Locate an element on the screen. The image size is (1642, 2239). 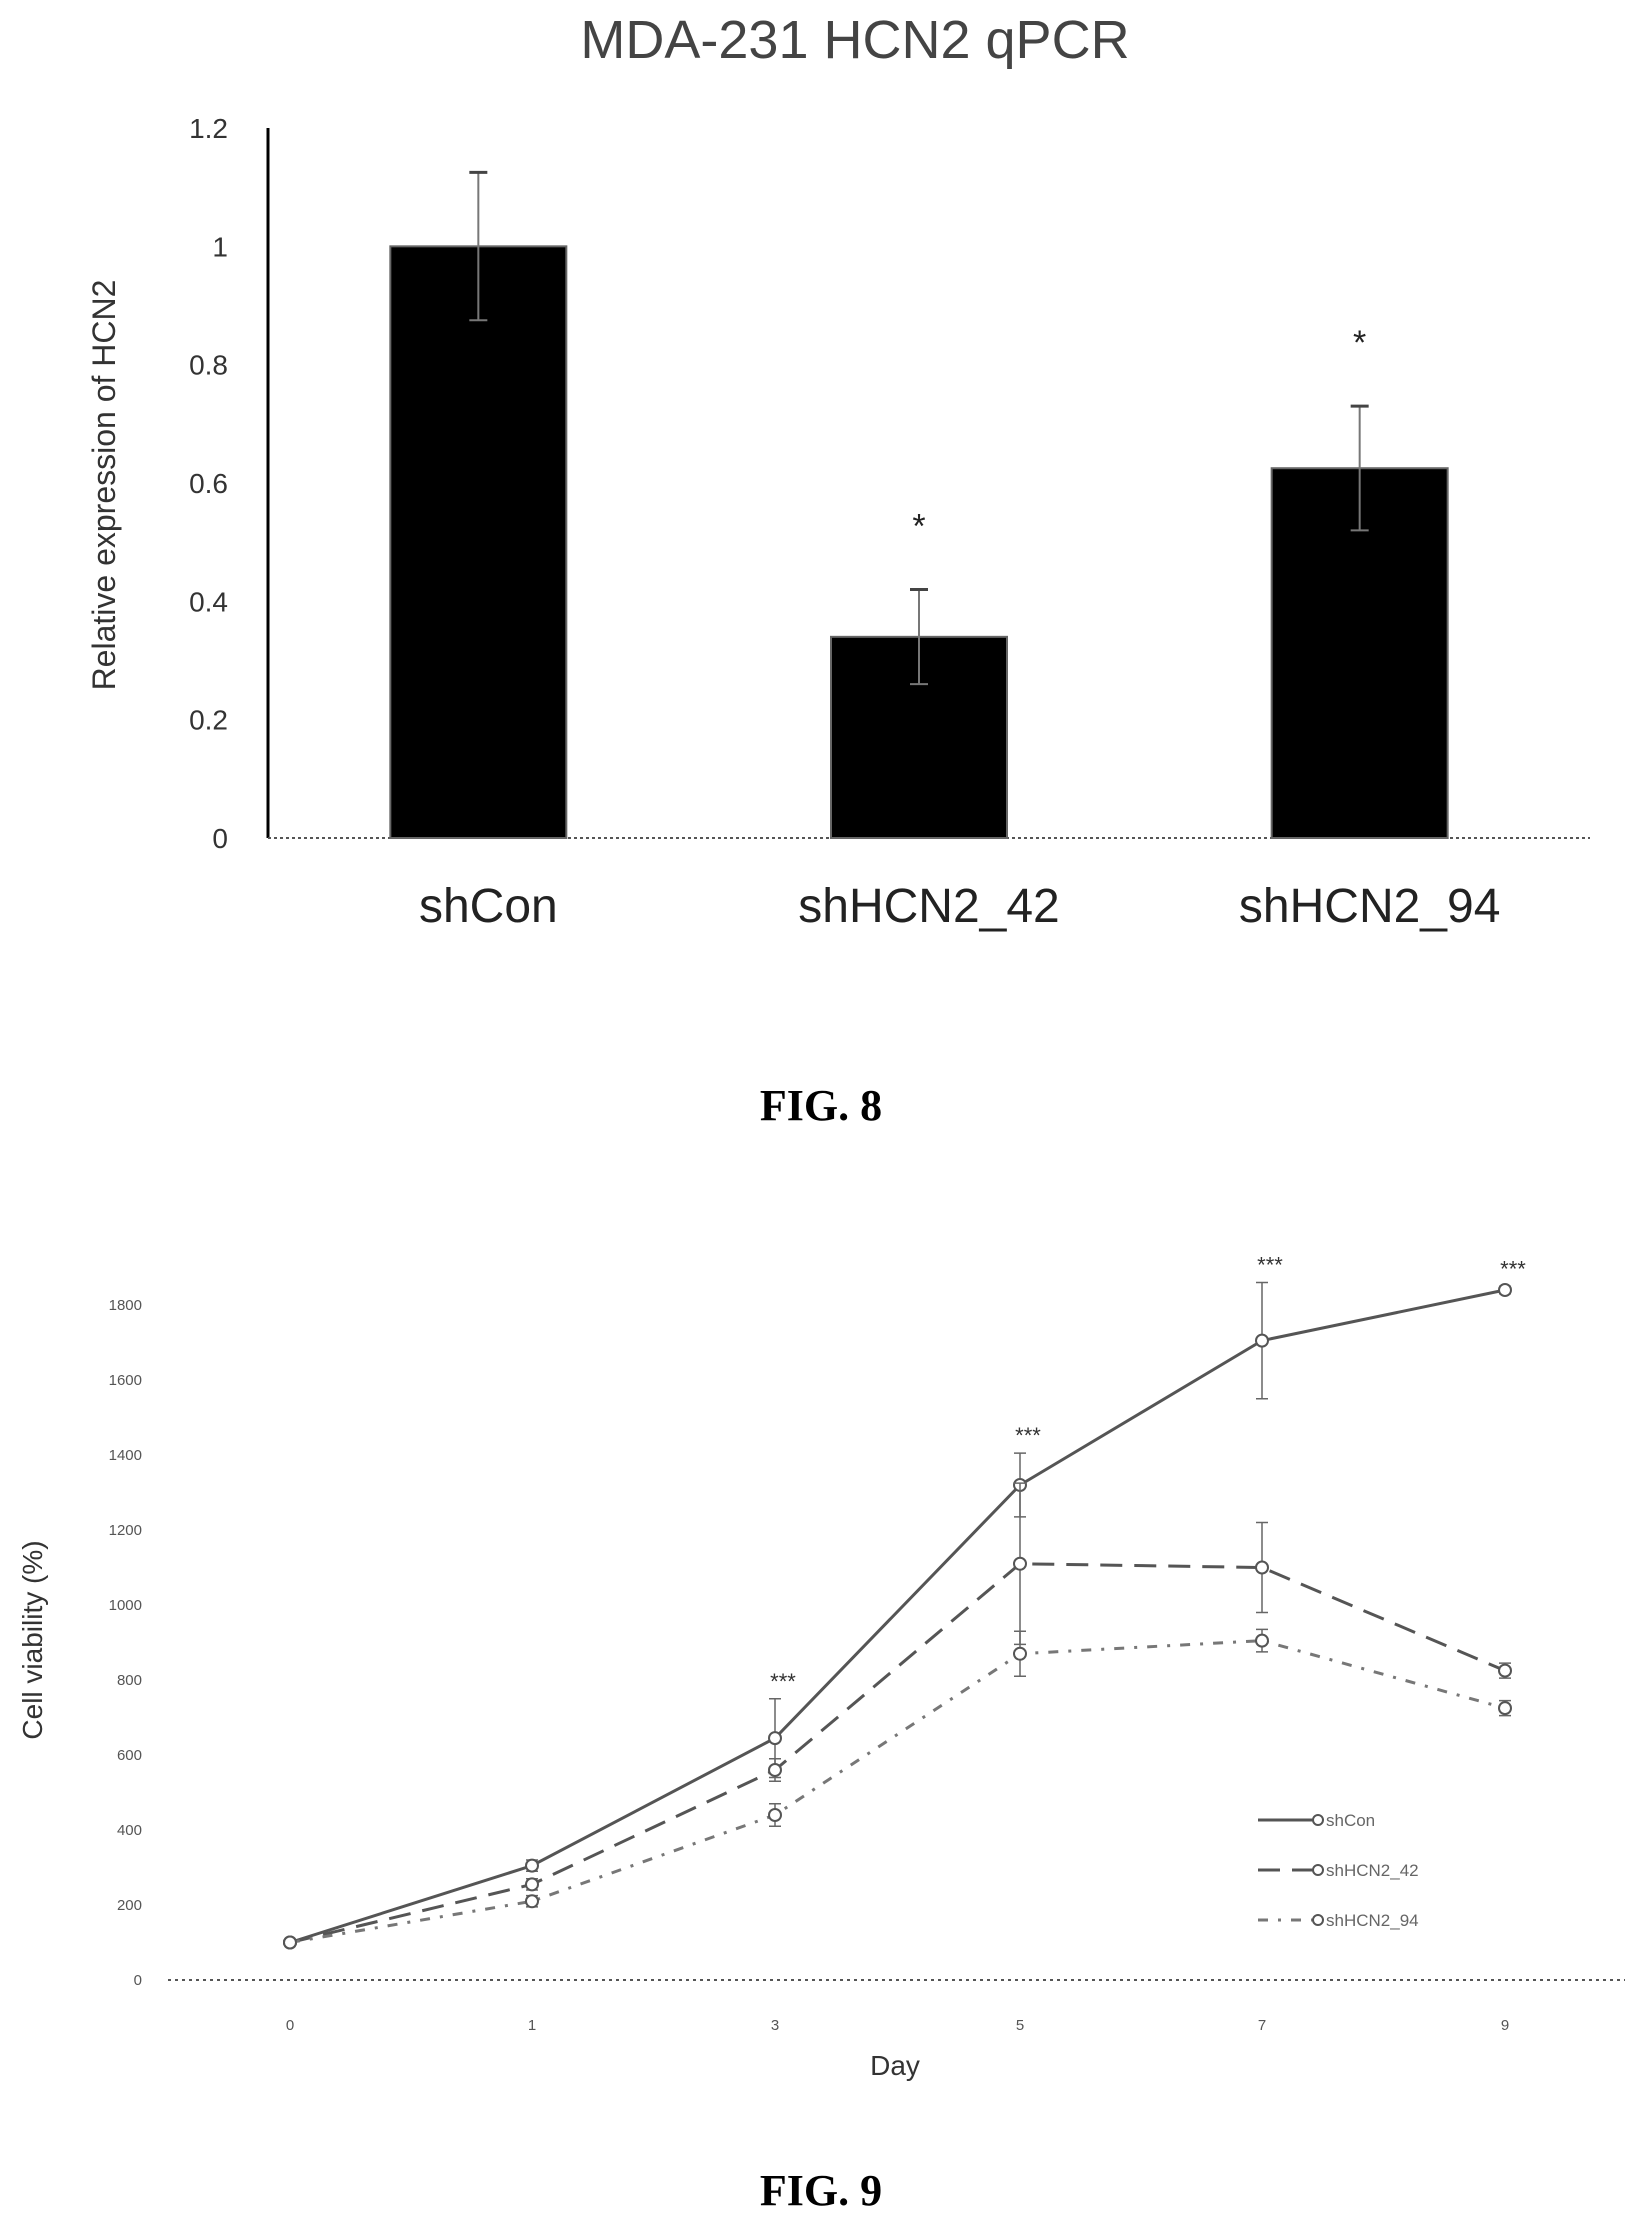
bar-shCon is located at coordinates (478, 542).